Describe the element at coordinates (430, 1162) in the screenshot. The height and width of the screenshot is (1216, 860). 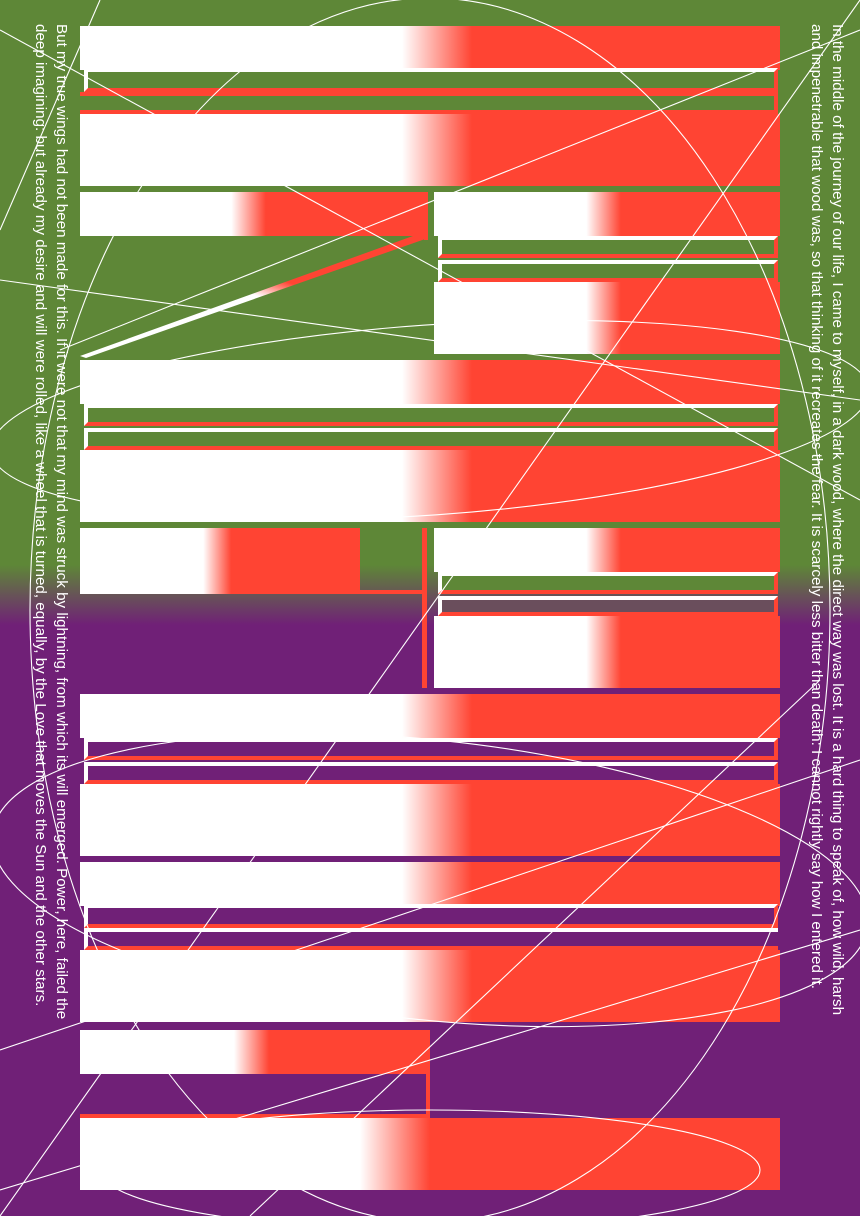
I see `bottom-ellipse` at that location.